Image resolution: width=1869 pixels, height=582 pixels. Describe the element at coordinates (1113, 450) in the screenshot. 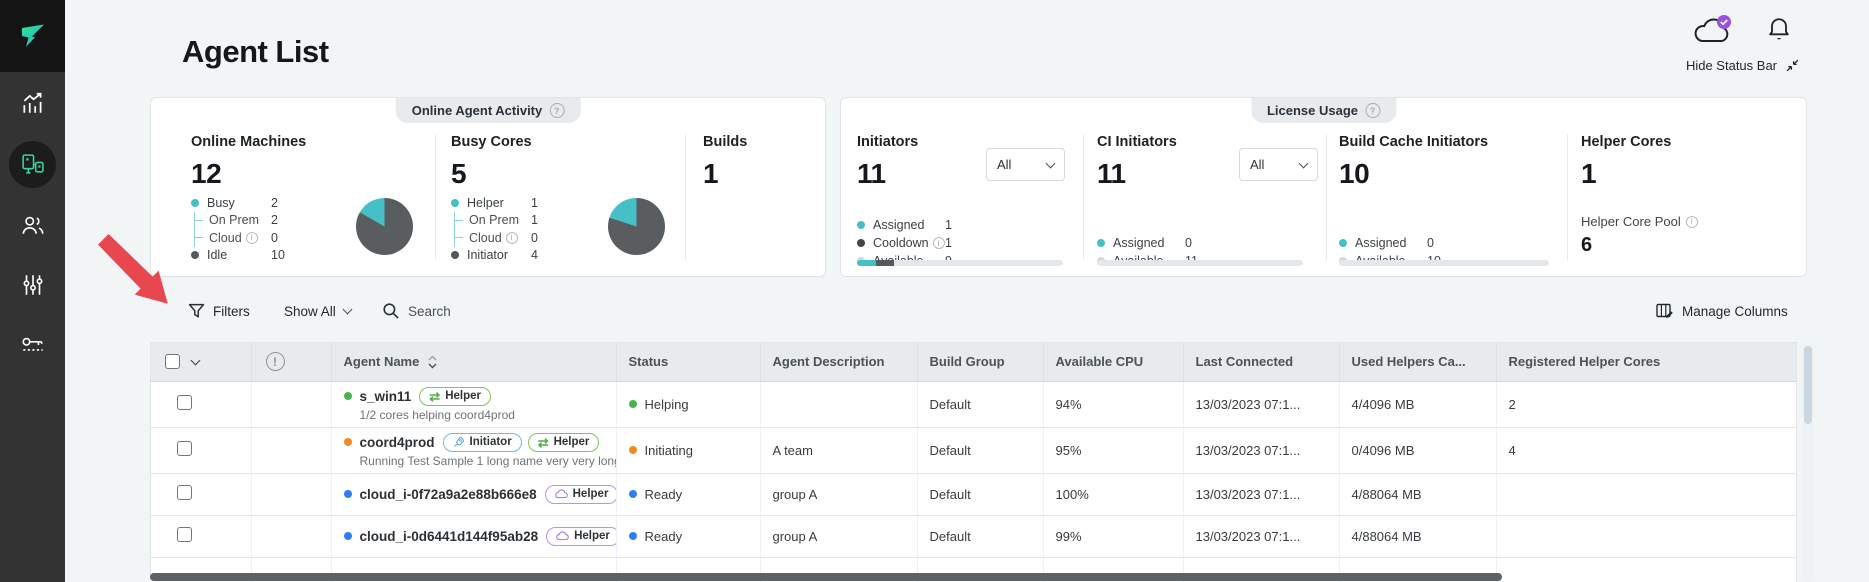

I see `available-cpu-cell: 95%` at that location.